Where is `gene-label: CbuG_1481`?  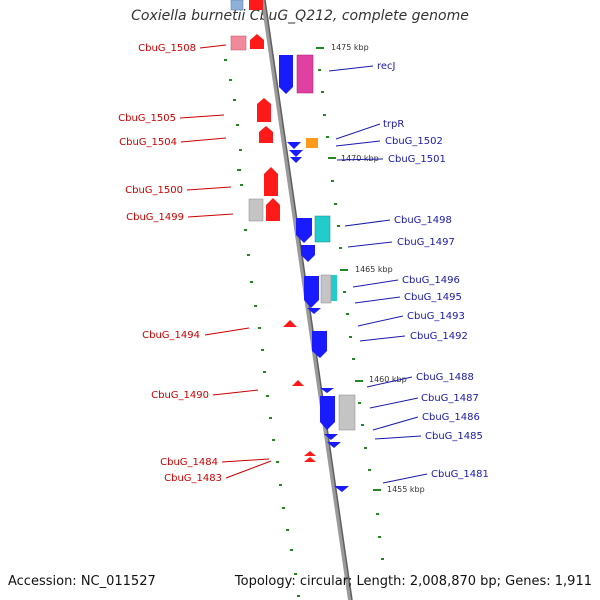
gene-label: CbuG_1481 is located at coordinates (460, 474).